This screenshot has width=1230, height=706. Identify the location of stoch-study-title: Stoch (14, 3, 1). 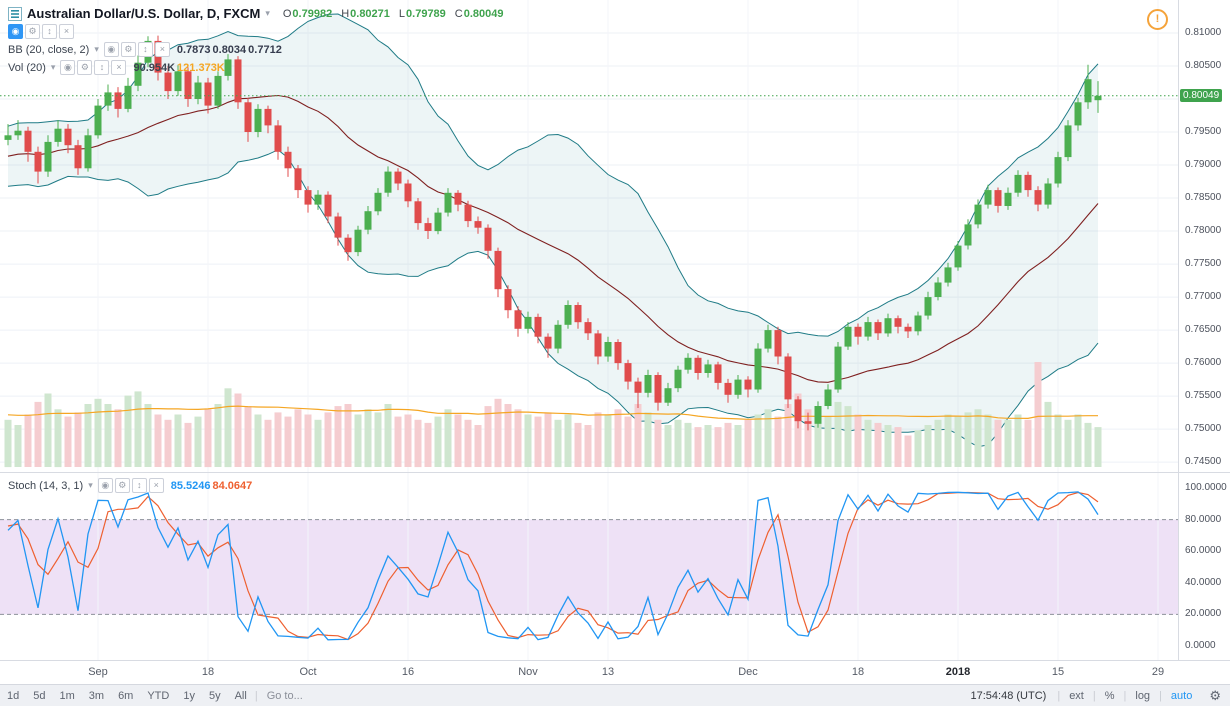
(46, 485).